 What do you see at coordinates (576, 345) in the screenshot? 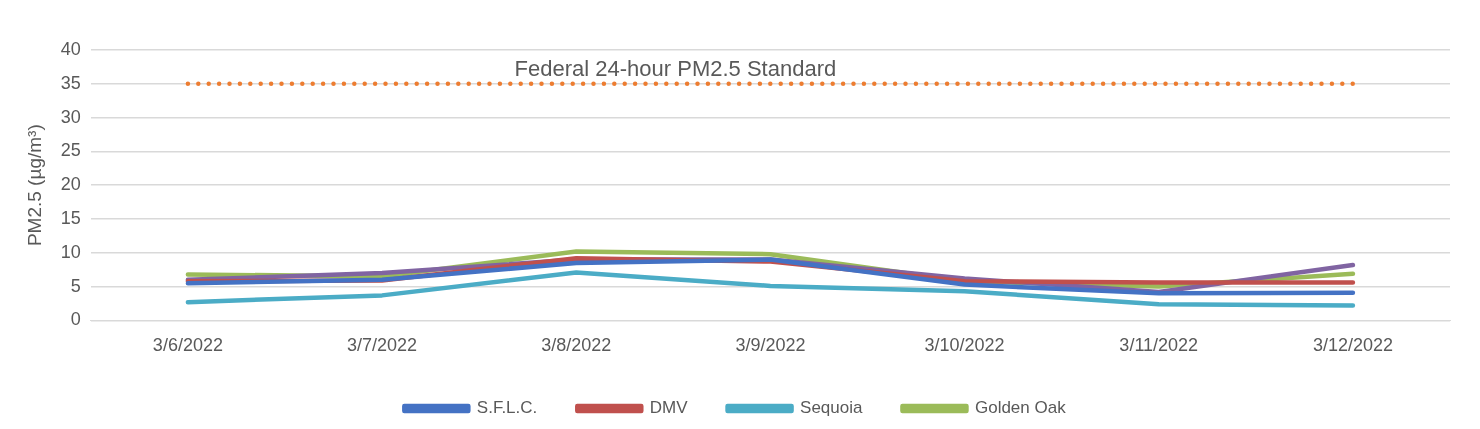
I see `x-tick-label: 3/8/2022` at bounding box center [576, 345].